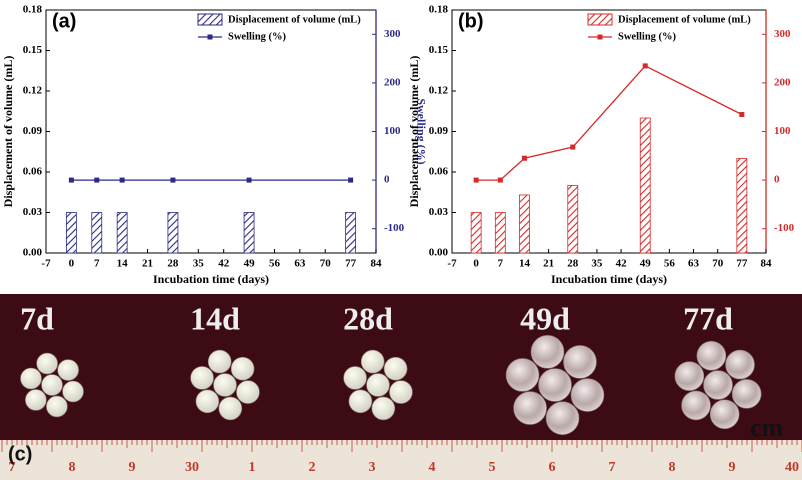 This screenshot has height=480, width=802. I want to click on ruler-label: 1, so click(252, 467).